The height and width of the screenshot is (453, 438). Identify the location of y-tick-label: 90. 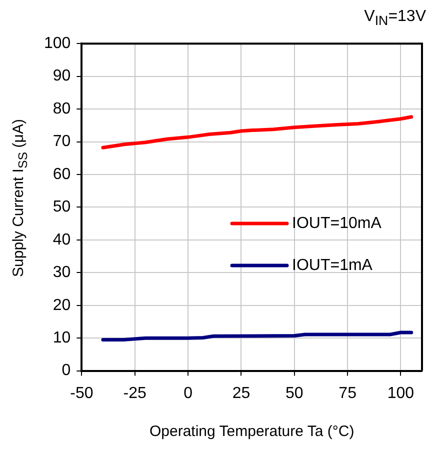
(61, 76).